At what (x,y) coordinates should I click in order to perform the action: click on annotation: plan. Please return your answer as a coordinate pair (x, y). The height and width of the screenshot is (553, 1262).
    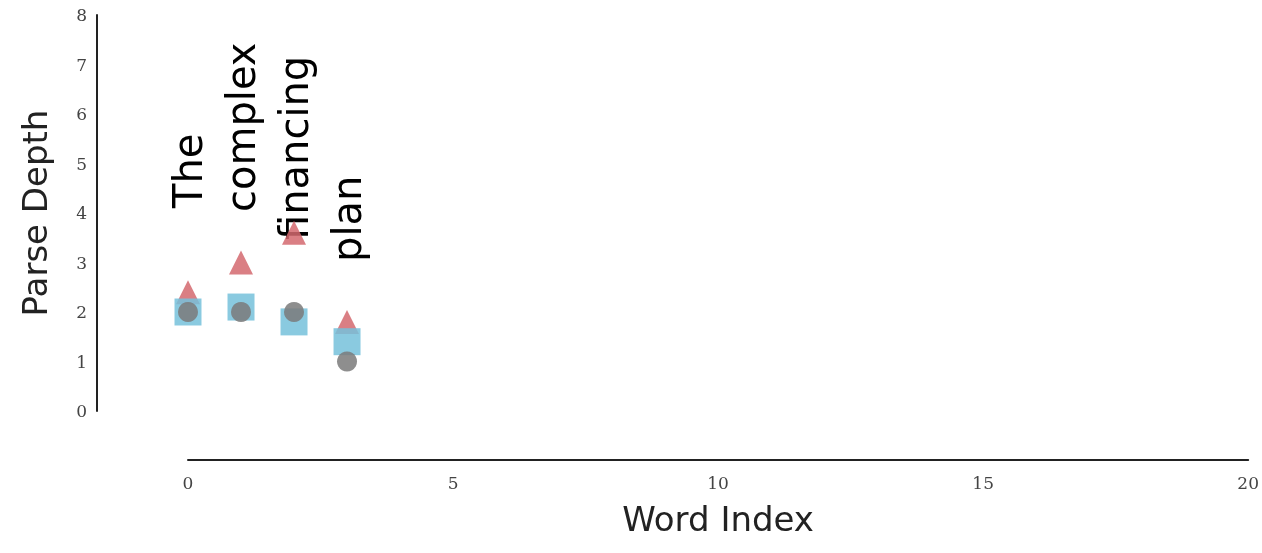
    Looking at the image, I should click on (347, 218).